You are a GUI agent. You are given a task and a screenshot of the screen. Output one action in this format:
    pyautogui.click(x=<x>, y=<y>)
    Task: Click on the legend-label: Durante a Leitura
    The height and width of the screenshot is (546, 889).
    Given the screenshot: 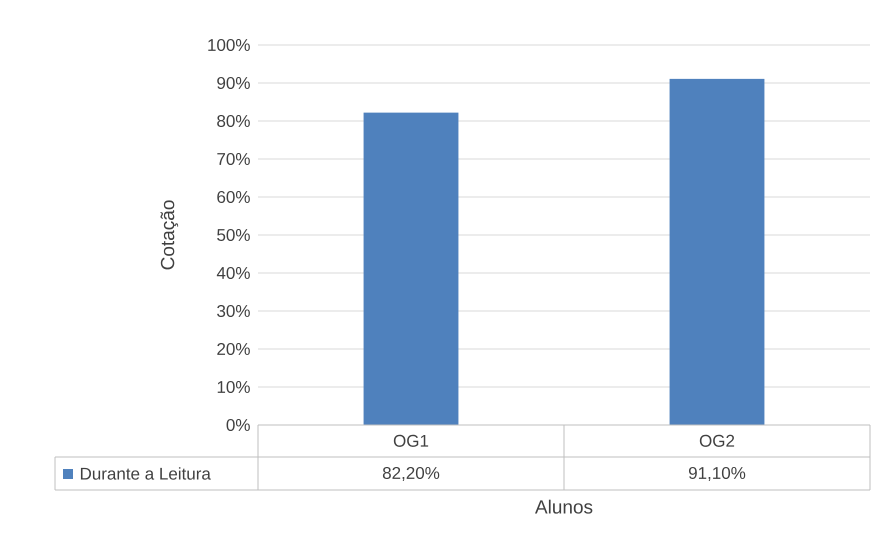 What is the action you would take?
    pyautogui.click(x=145, y=473)
    